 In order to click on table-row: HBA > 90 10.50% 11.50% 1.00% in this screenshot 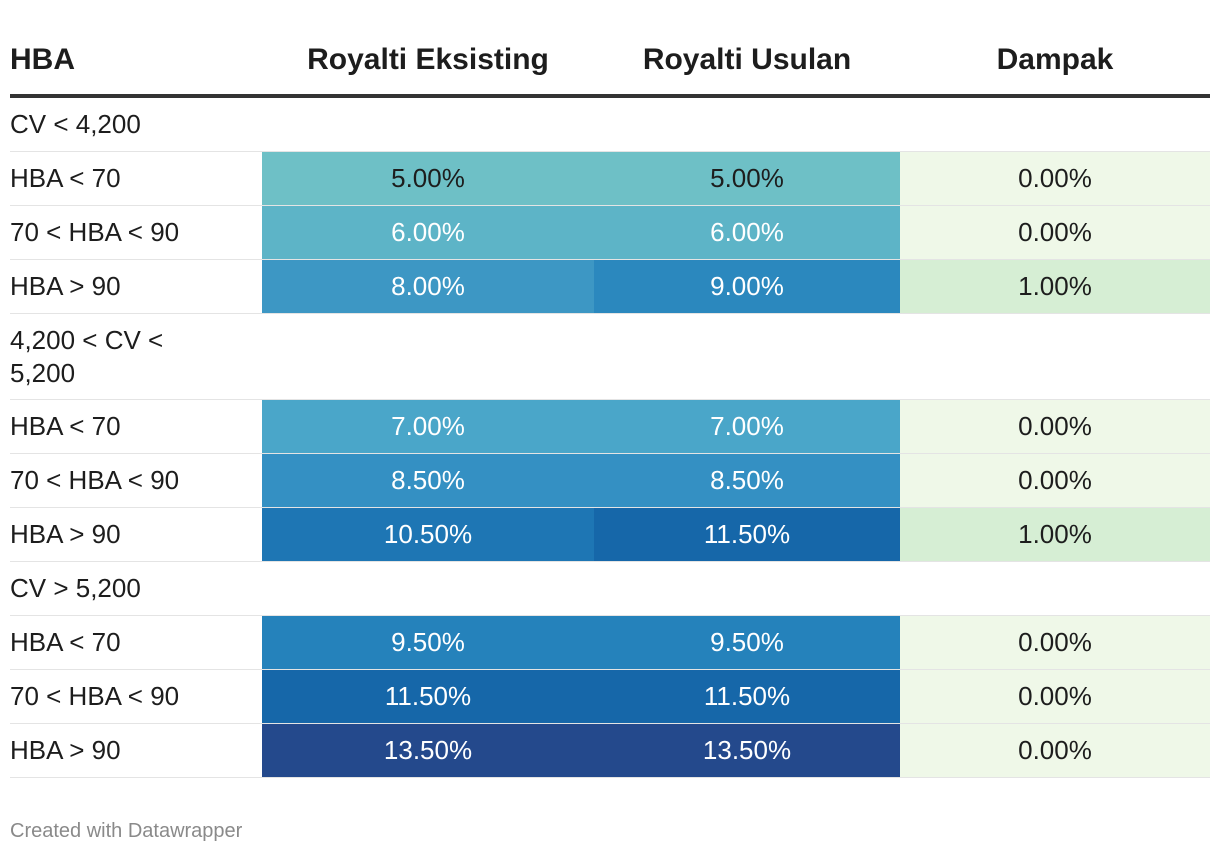, I will do `click(610, 535)`.